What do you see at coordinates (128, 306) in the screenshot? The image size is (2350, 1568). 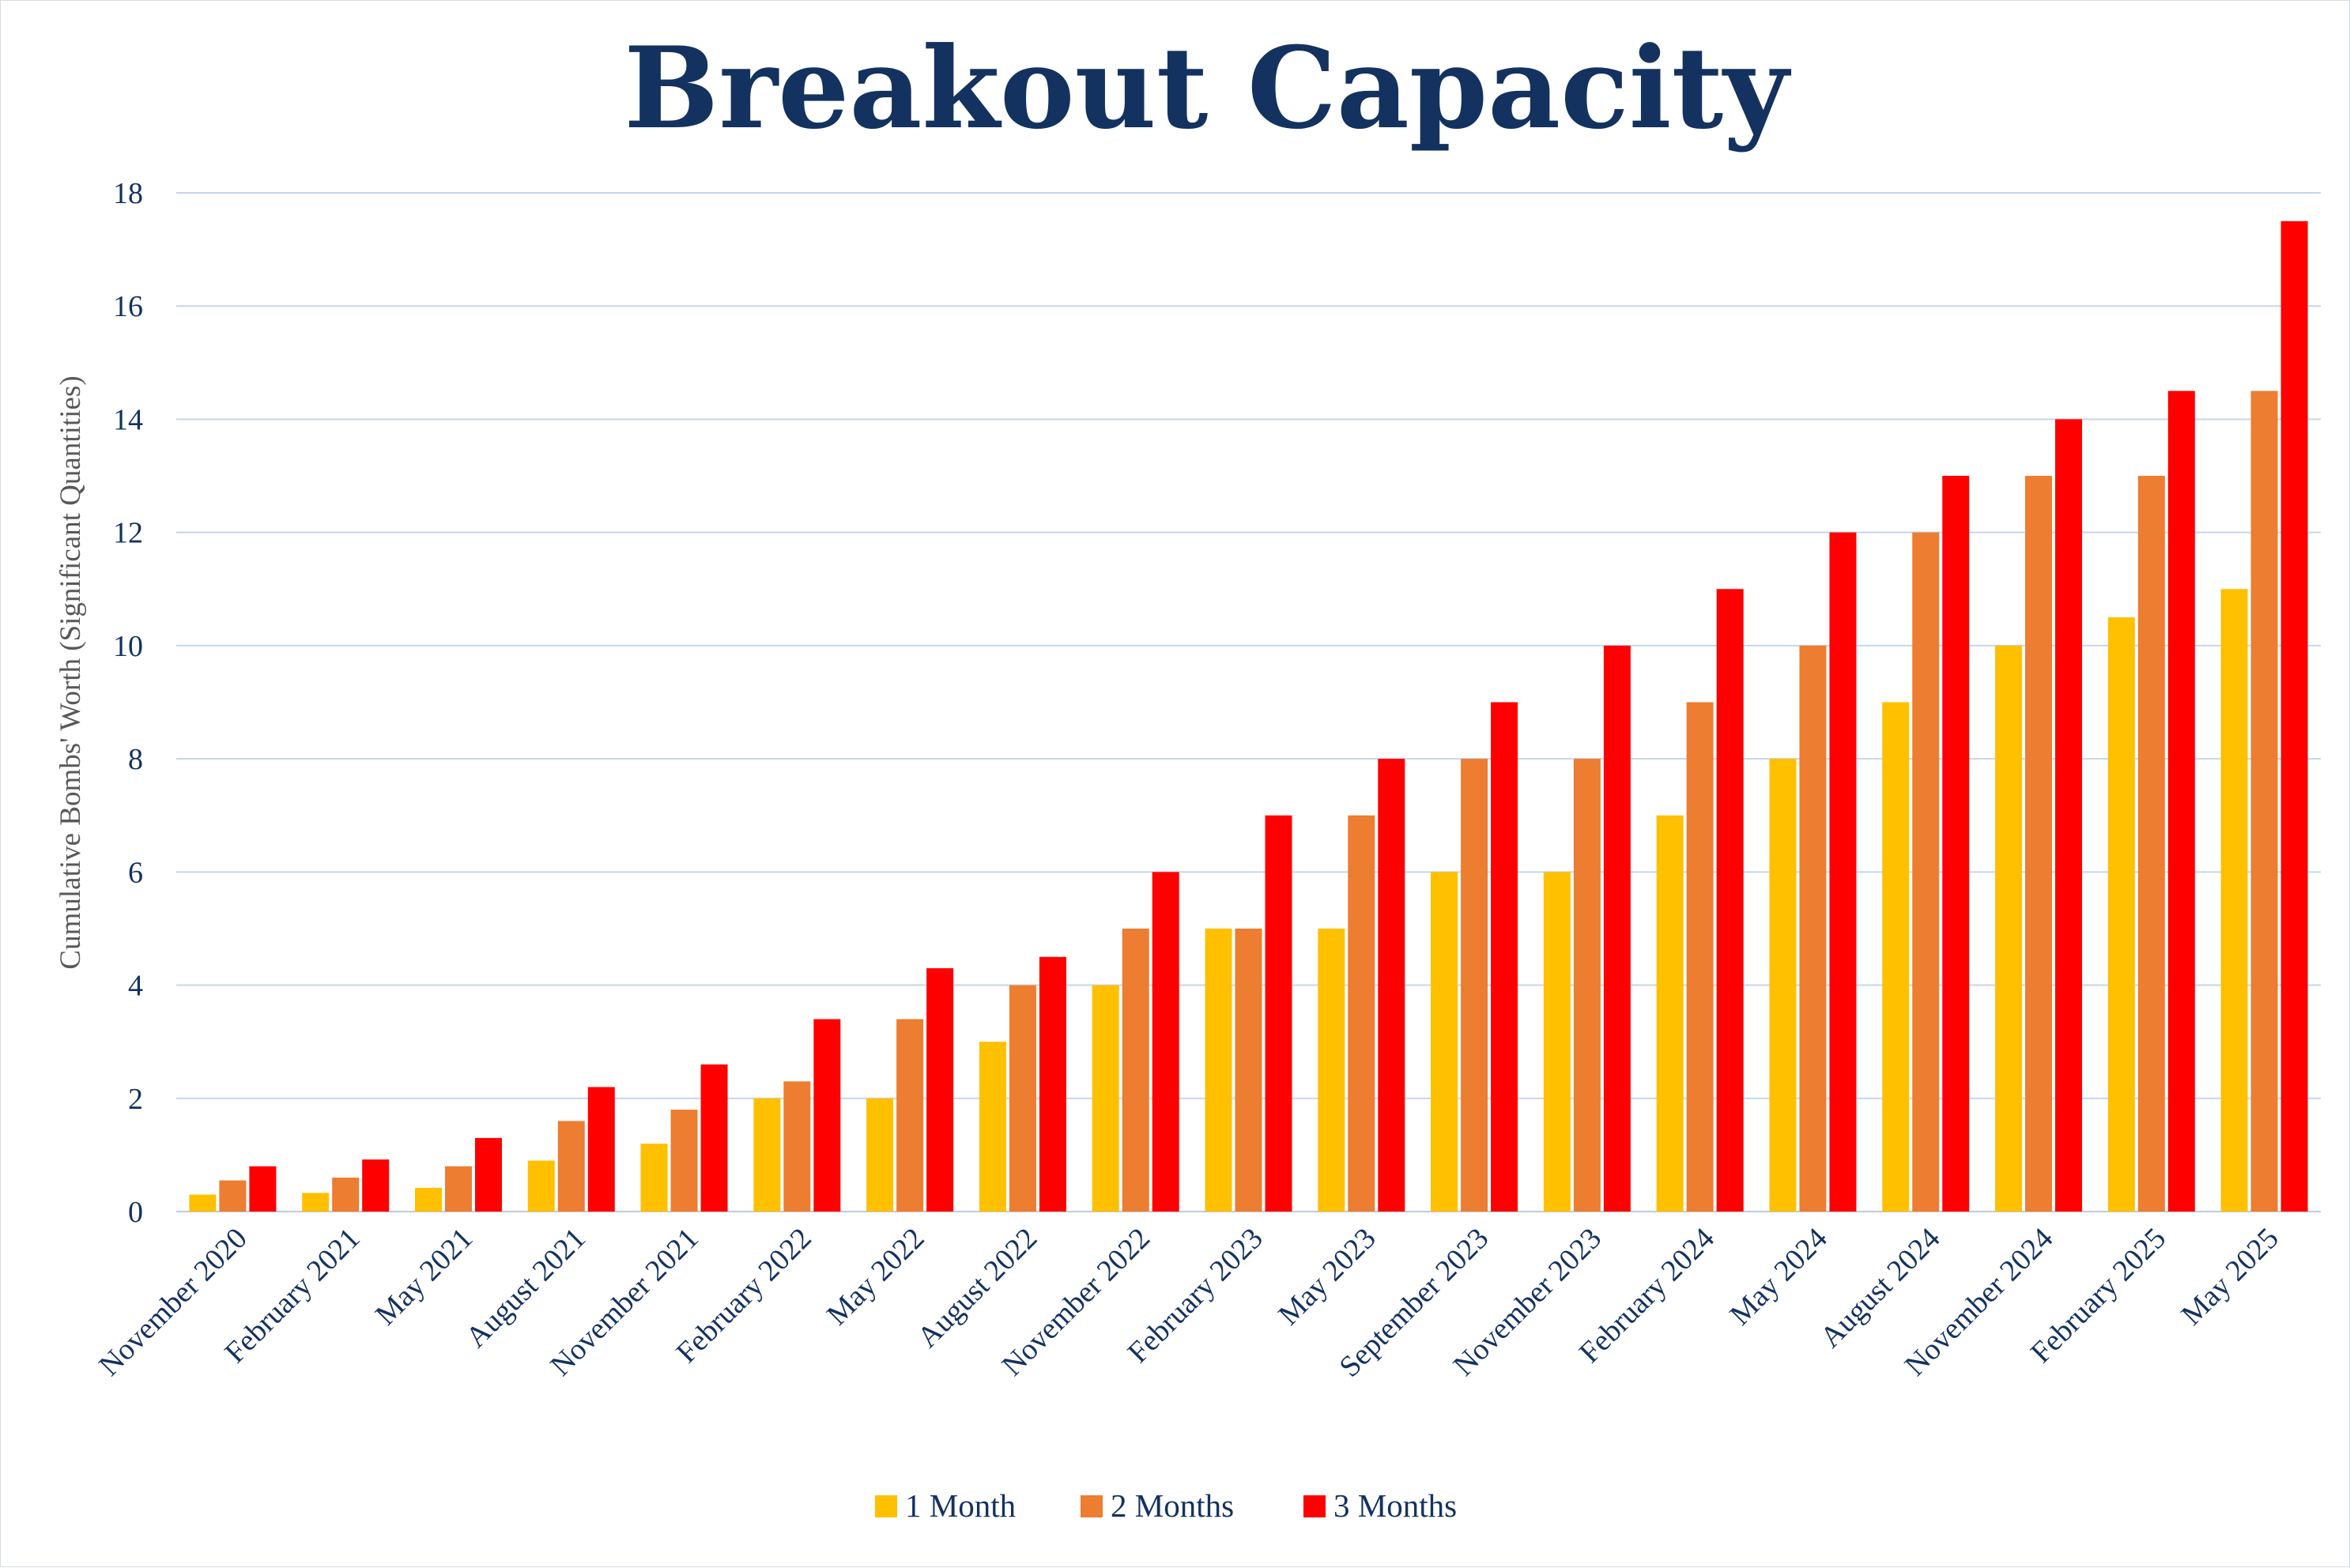 I see `y-tick-label: 16` at bounding box center [128, 306].